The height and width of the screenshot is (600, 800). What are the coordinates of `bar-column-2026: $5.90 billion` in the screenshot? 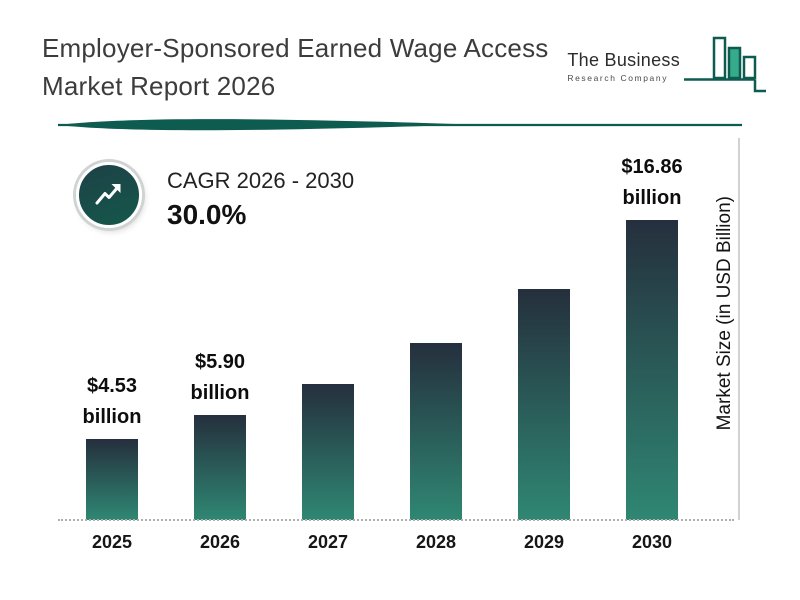 It's located at (220, 327).